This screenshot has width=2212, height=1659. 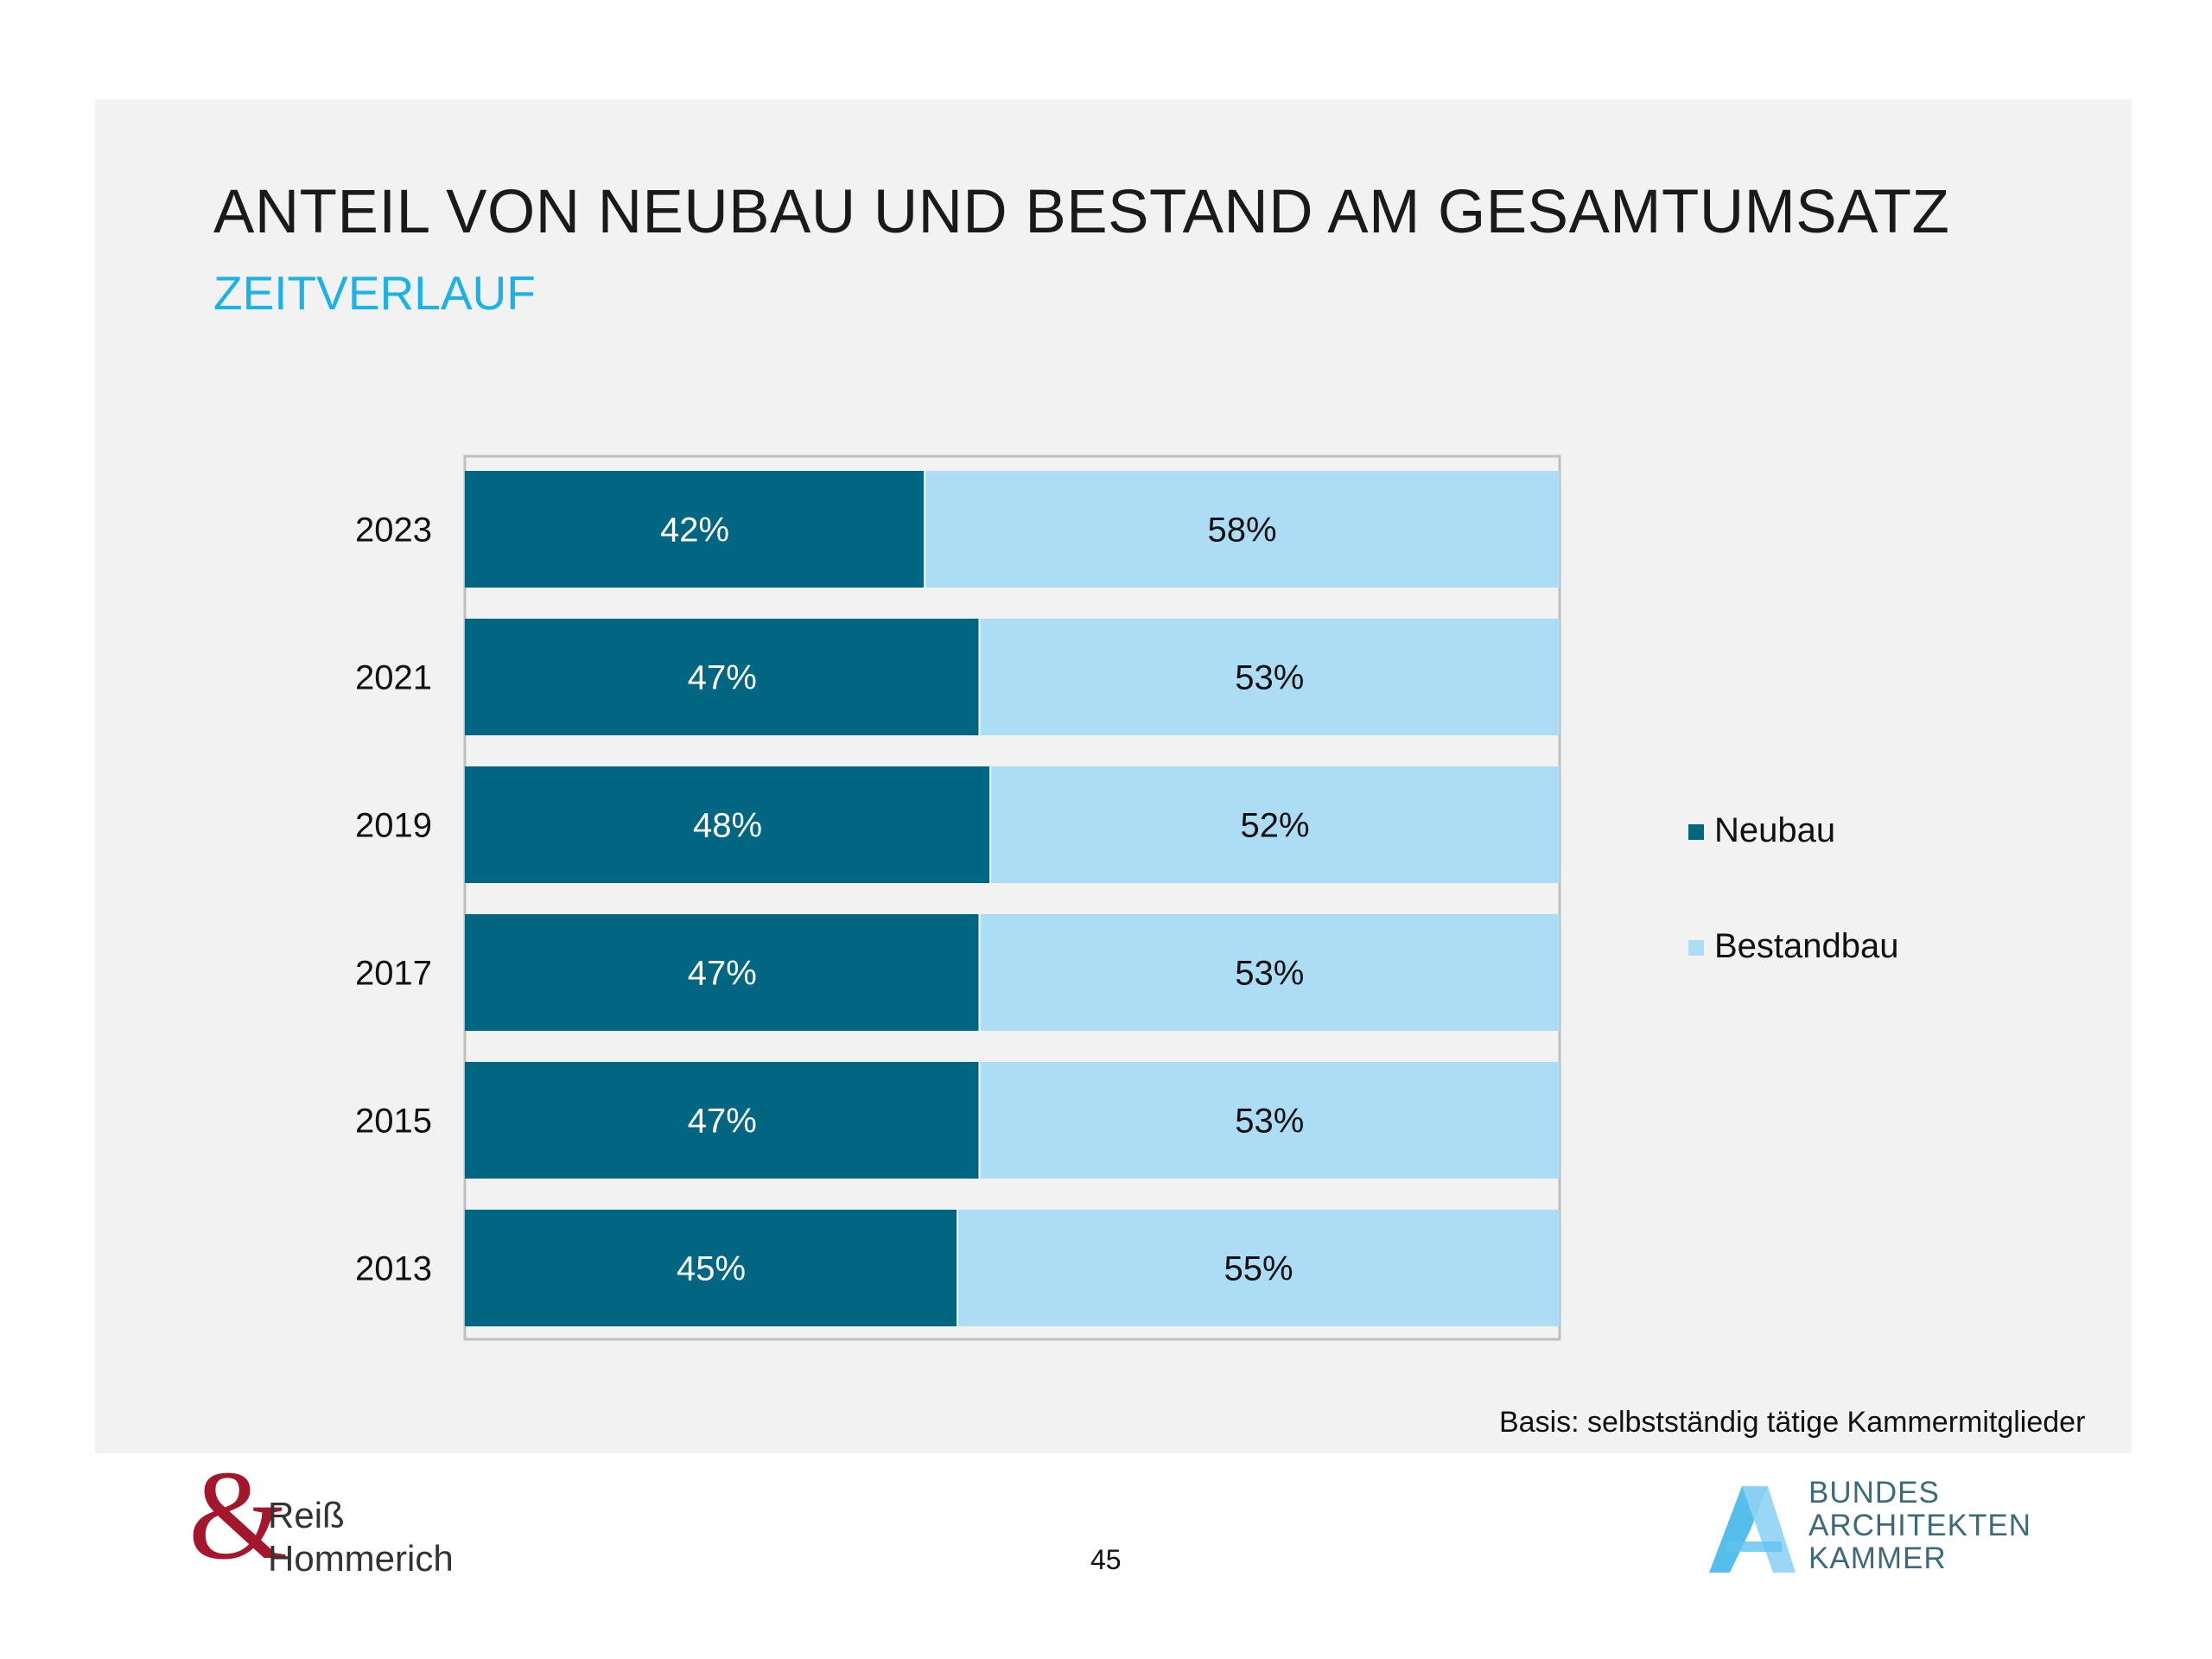 What do you see at coordinates (1877, 1558) in the screenshot?
I see `logo-right-line3: KAMMER` at bounding box center [1877, 1558].